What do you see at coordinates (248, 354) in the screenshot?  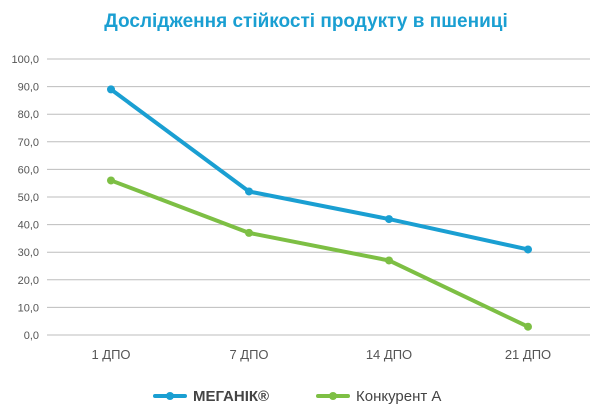 I see `x-tick-label: 7 ДПО` at bounding box center [248, 354].